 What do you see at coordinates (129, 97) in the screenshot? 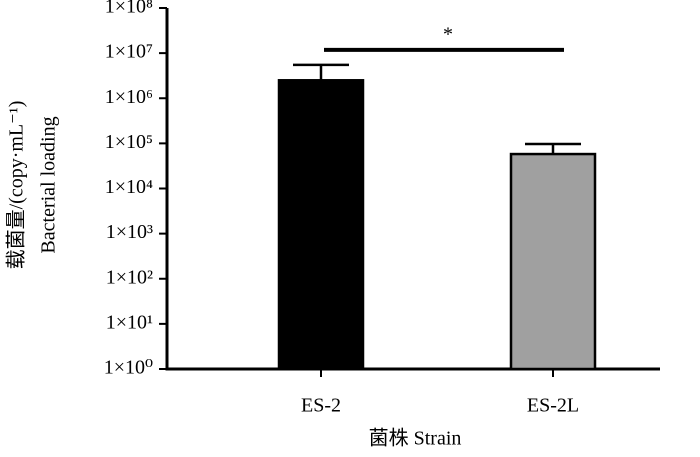
I see `y-tick-label: 1×10⁶` at bounding box center [129, 97].